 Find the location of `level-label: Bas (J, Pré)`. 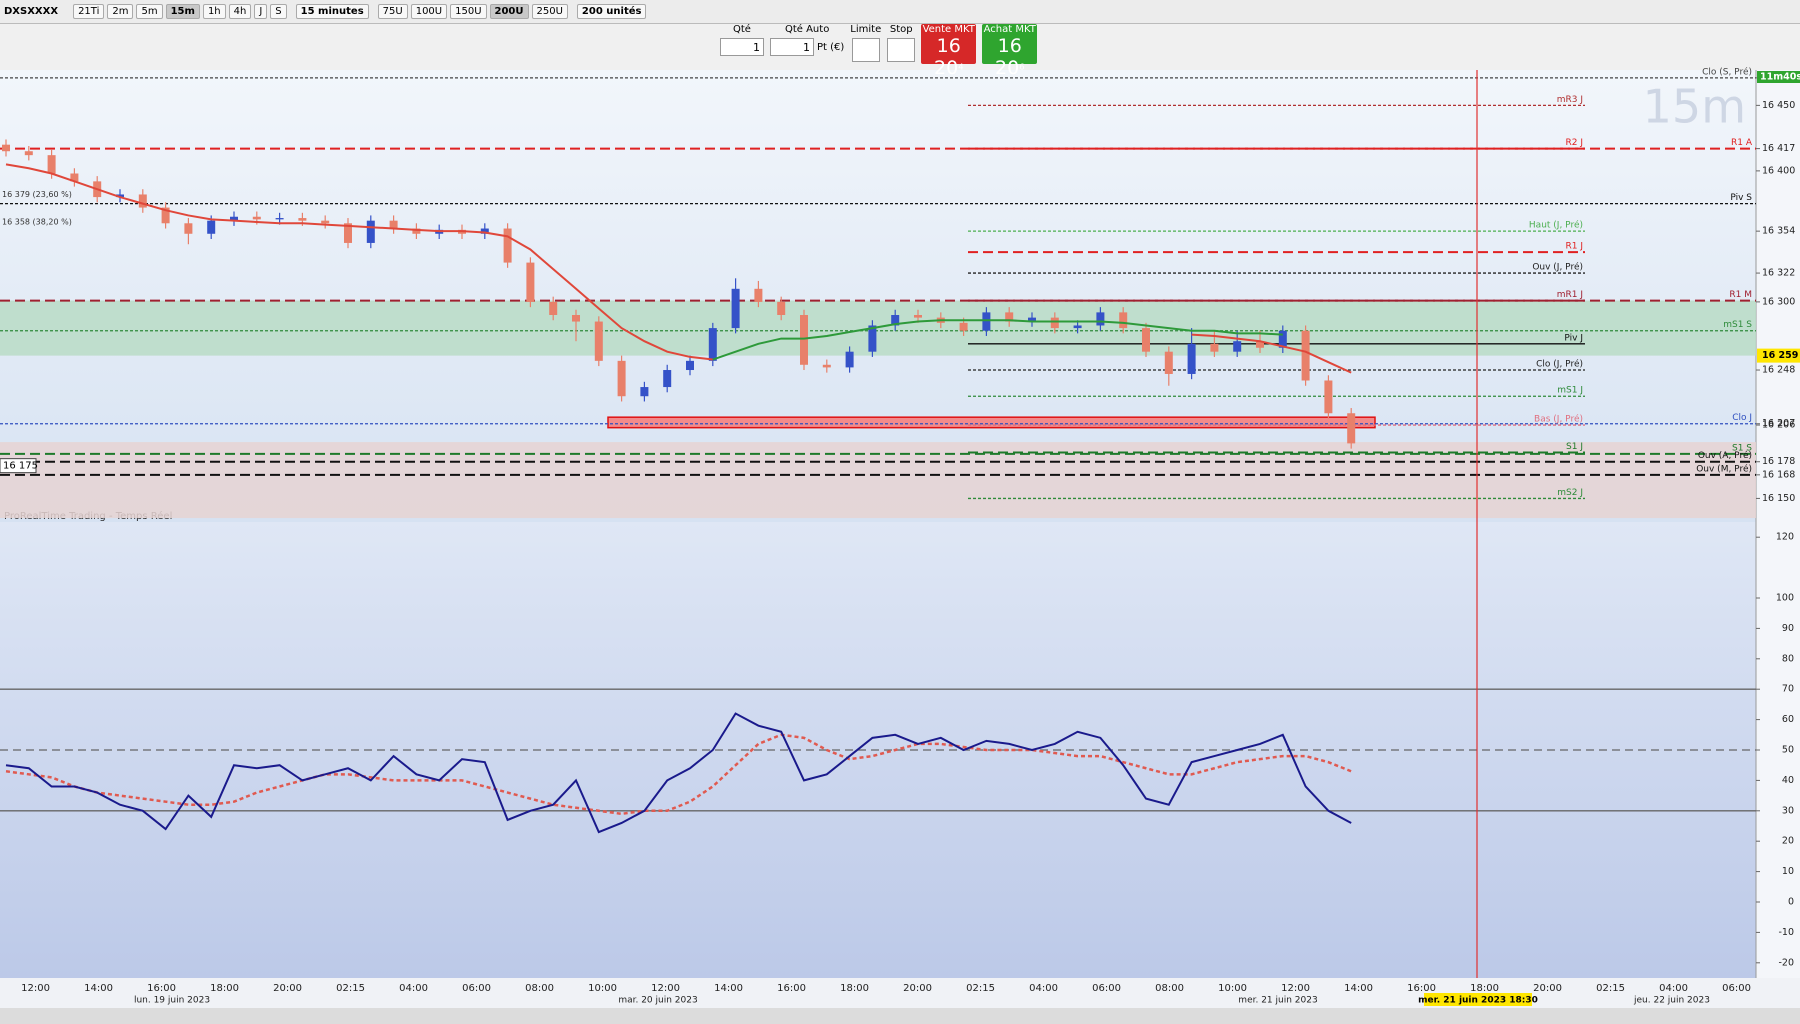

level-label: Bas (J, Pré) is located at coordinates (1558, 419).